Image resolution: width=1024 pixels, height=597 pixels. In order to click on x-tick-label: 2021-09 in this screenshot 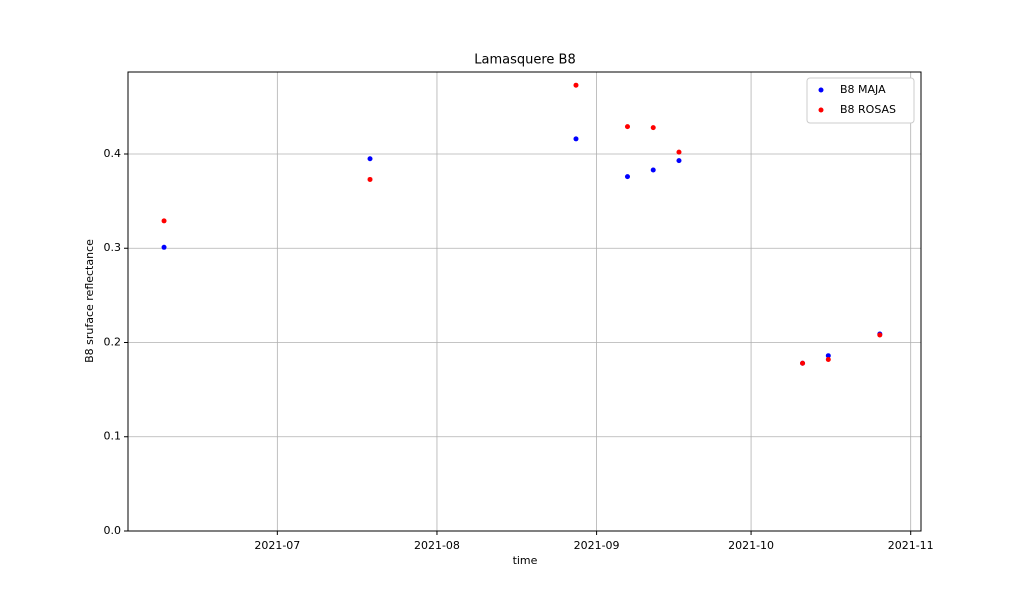, I will do `click(597, 545)`.